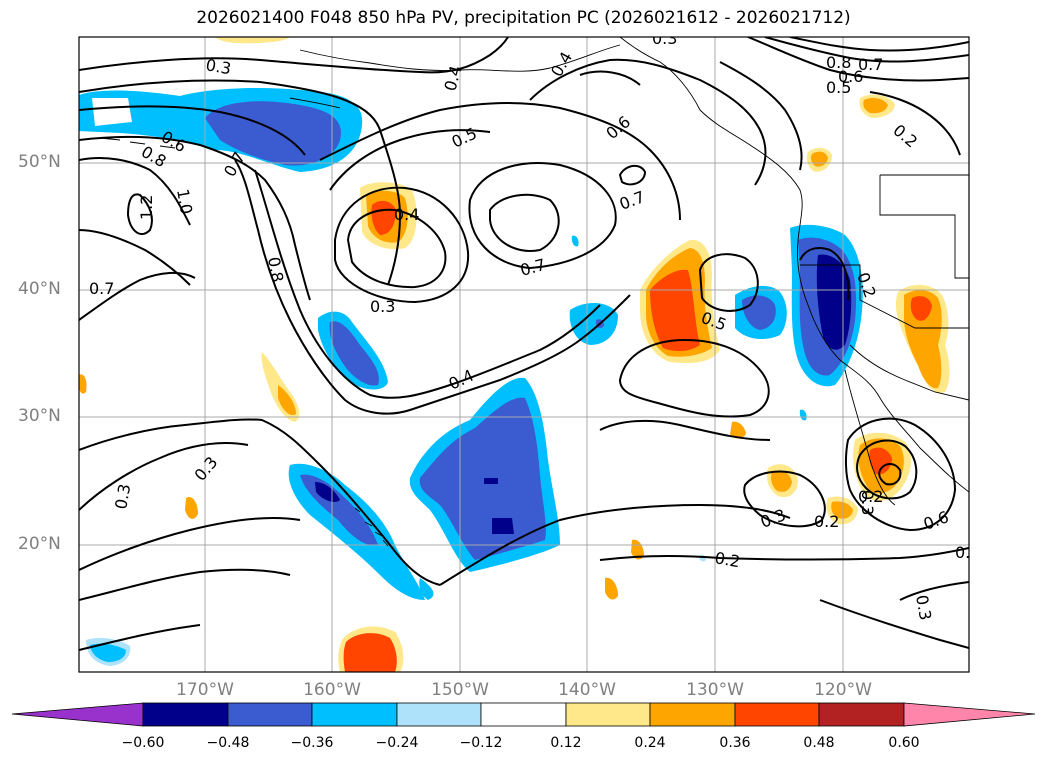  Describe the element at coordinates (915, 123) in the screenshot. I see `pv-contour-0.2-ne` at that location.